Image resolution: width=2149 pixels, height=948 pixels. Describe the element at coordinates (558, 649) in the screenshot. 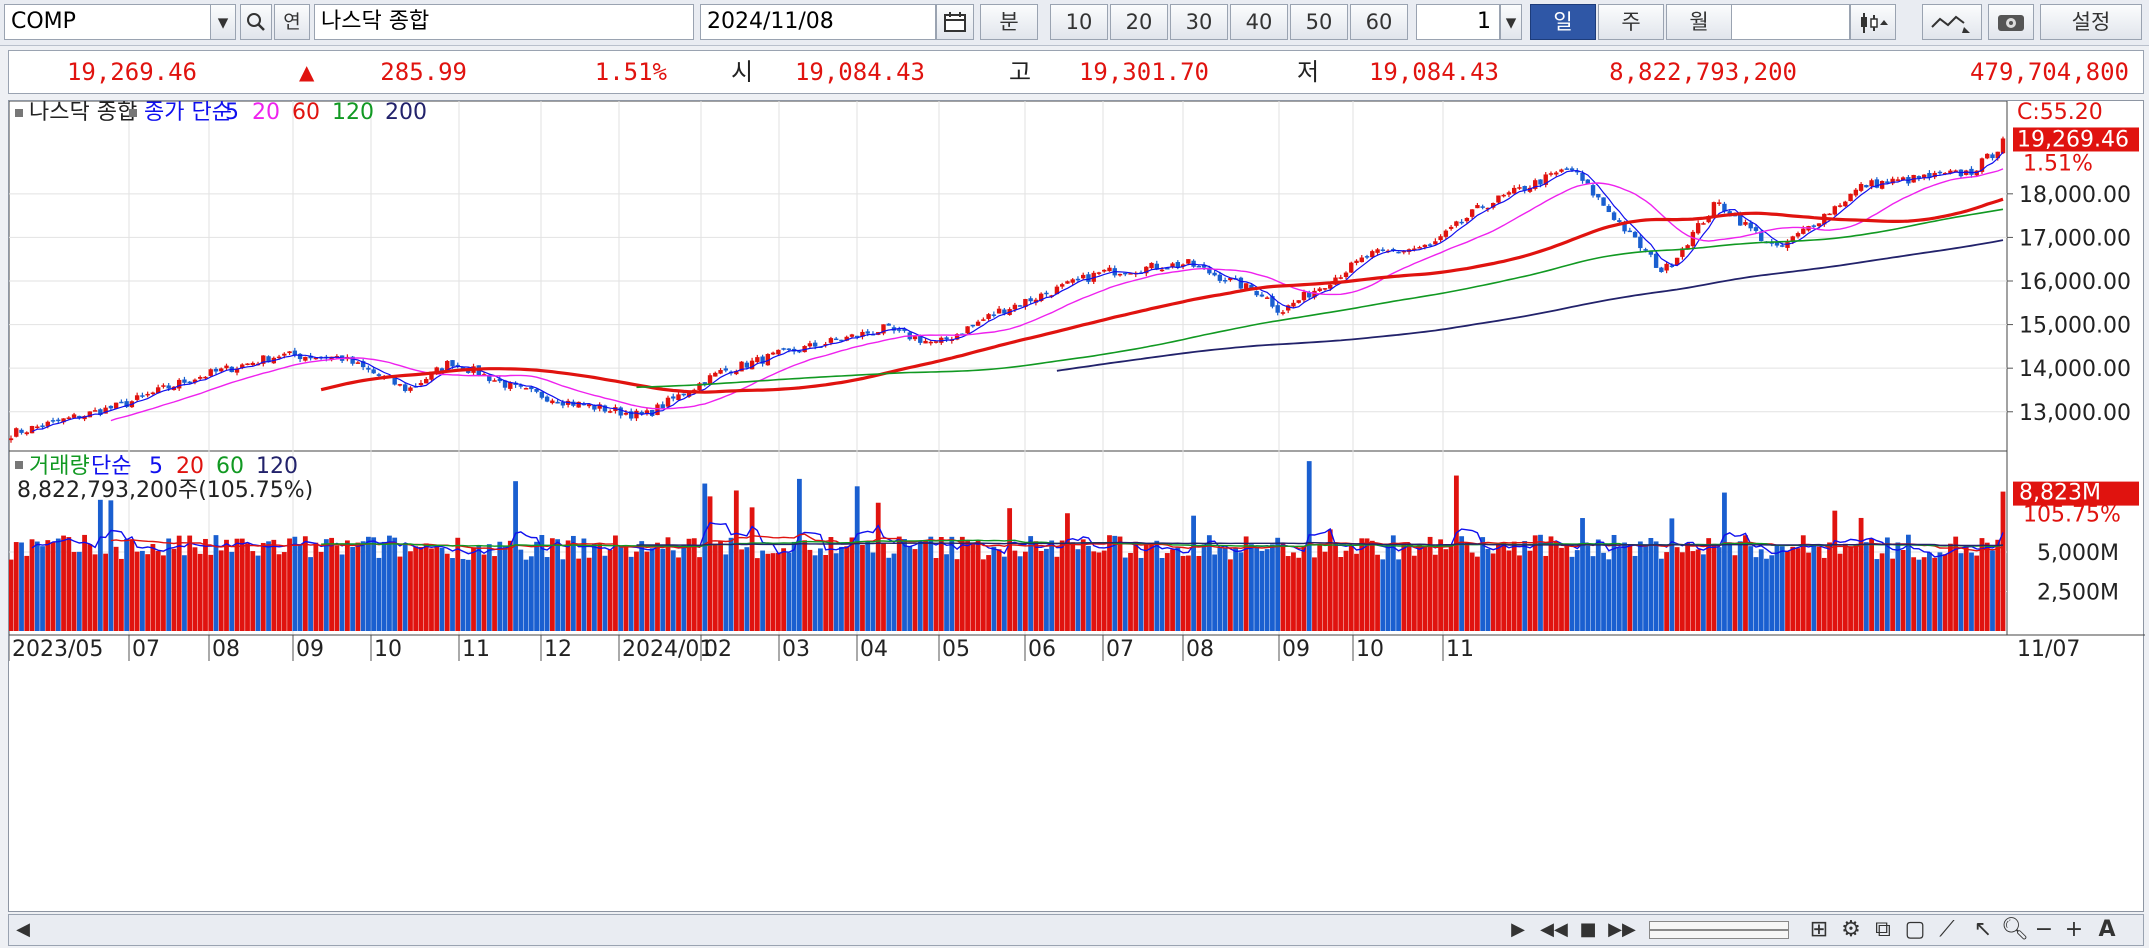

I see `x-tick-label: 12` at that location.